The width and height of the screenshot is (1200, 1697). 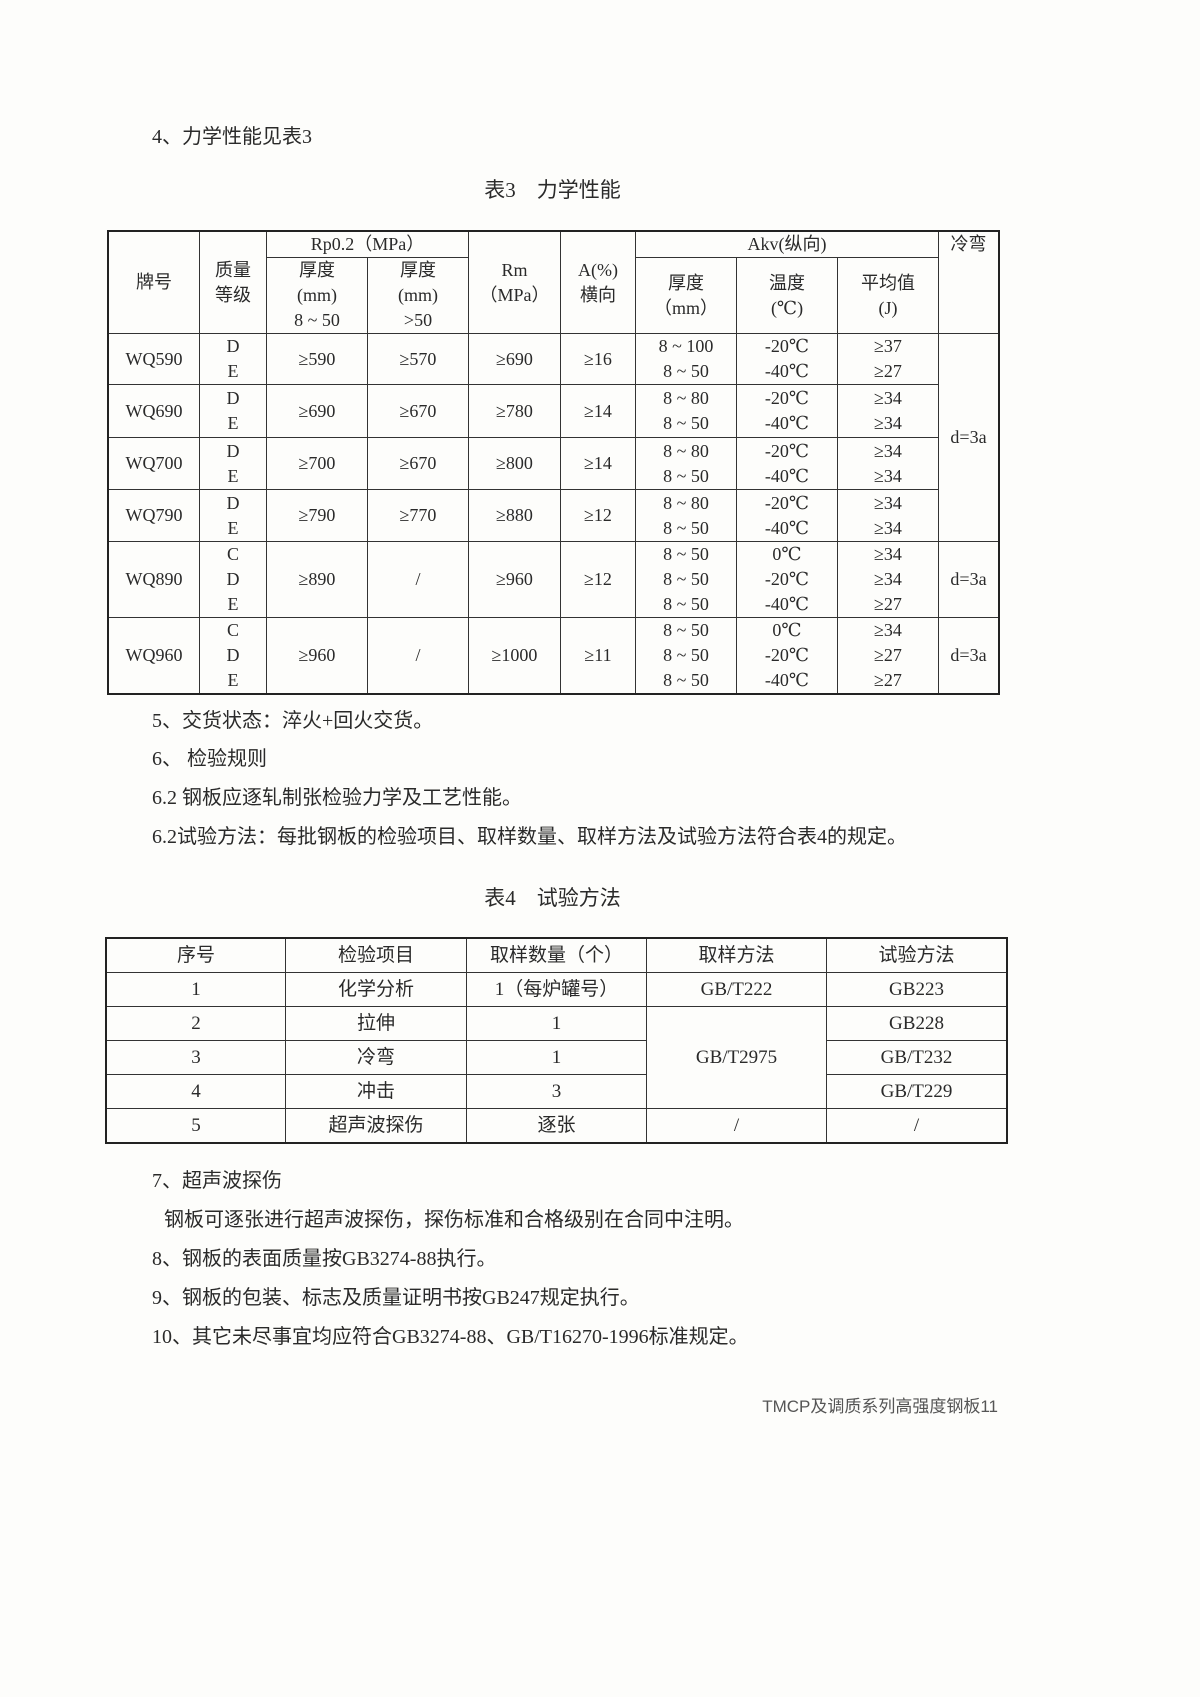 What do you see at coordinates (376, 1057) in the screenshot?
I see `test-item: 冷弯` at bounding box center [376, 1057].